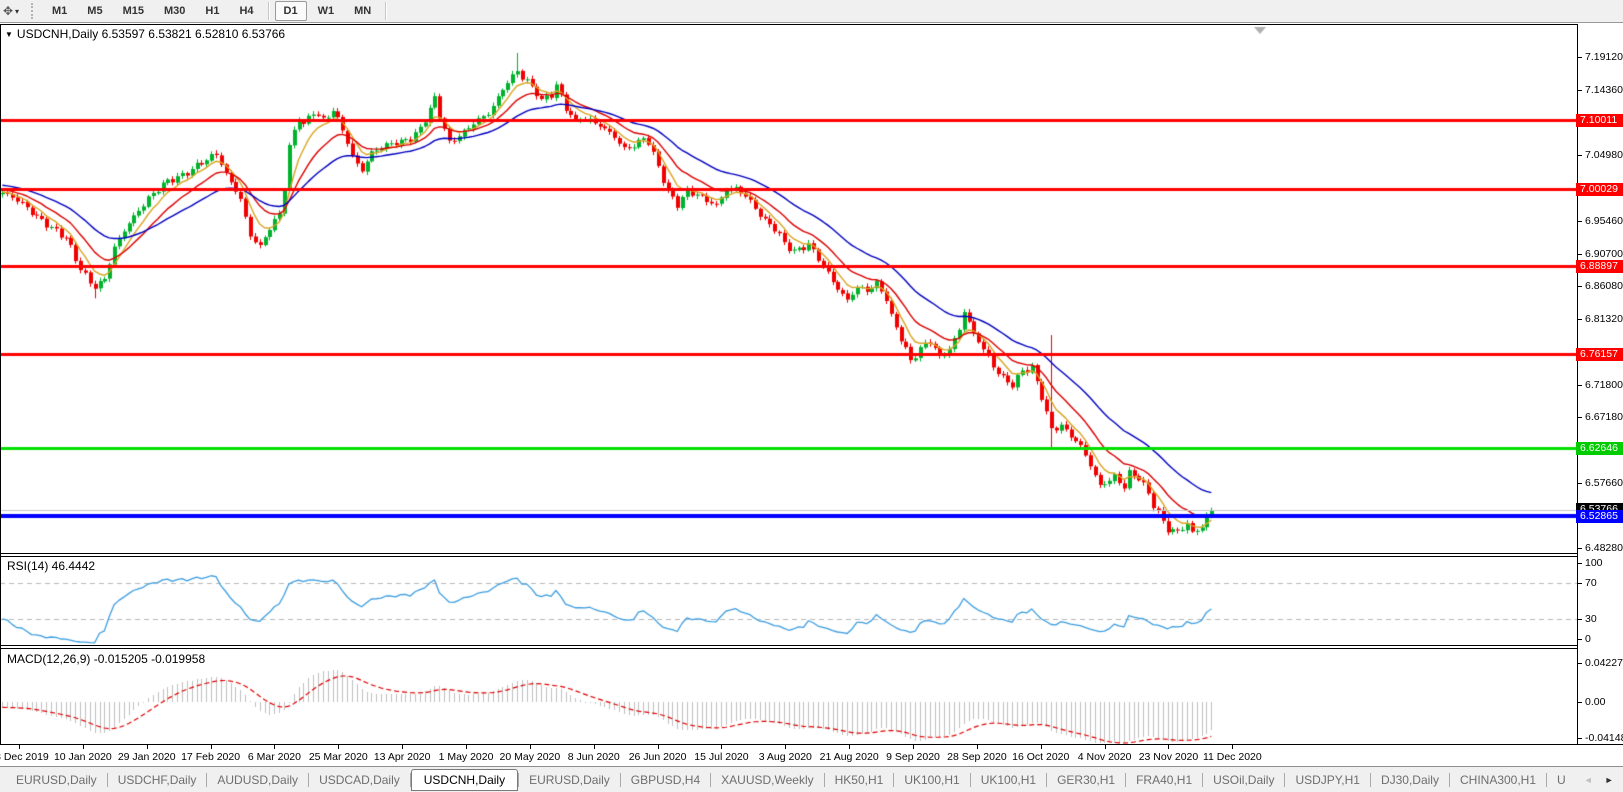 The image size is (1623, 792). What do you see at coordinates (859, 779) in the screenshot?
I see `chart-tab: HK50,H1` at bounding box center [859, 779].